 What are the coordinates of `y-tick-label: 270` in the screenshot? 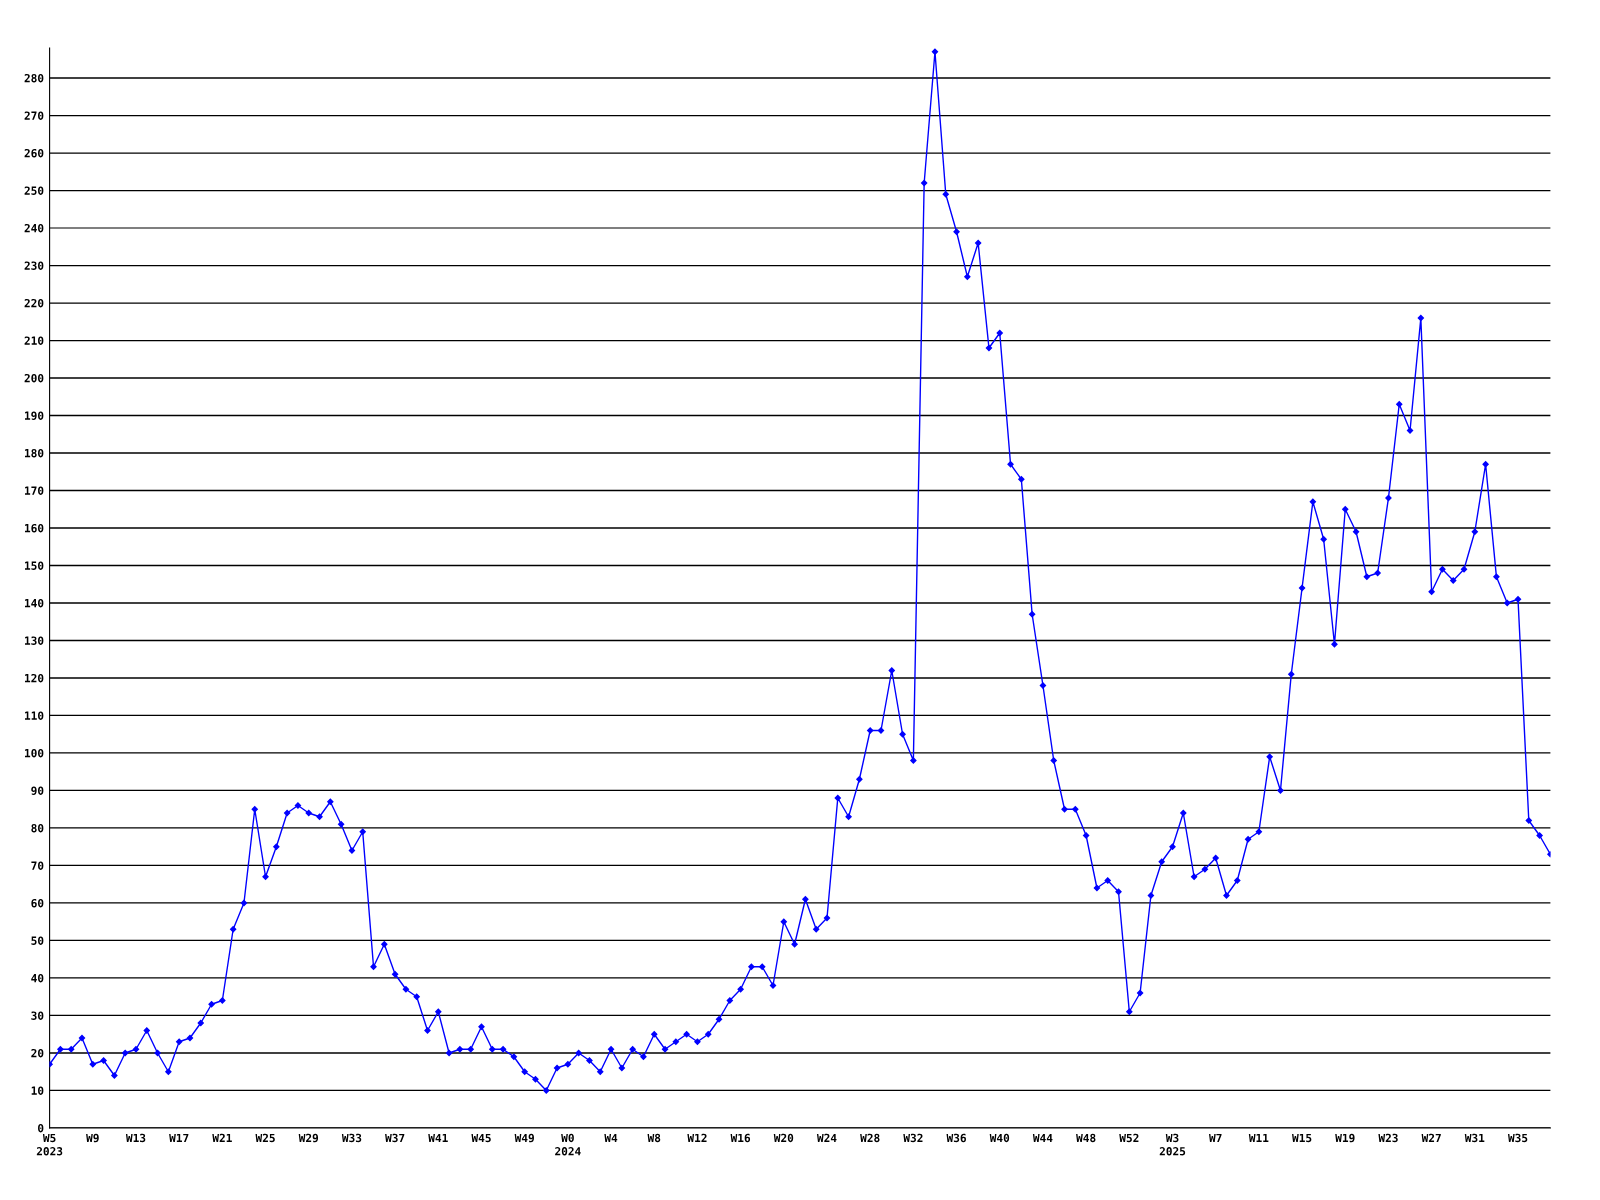 It's located at (34, 115).